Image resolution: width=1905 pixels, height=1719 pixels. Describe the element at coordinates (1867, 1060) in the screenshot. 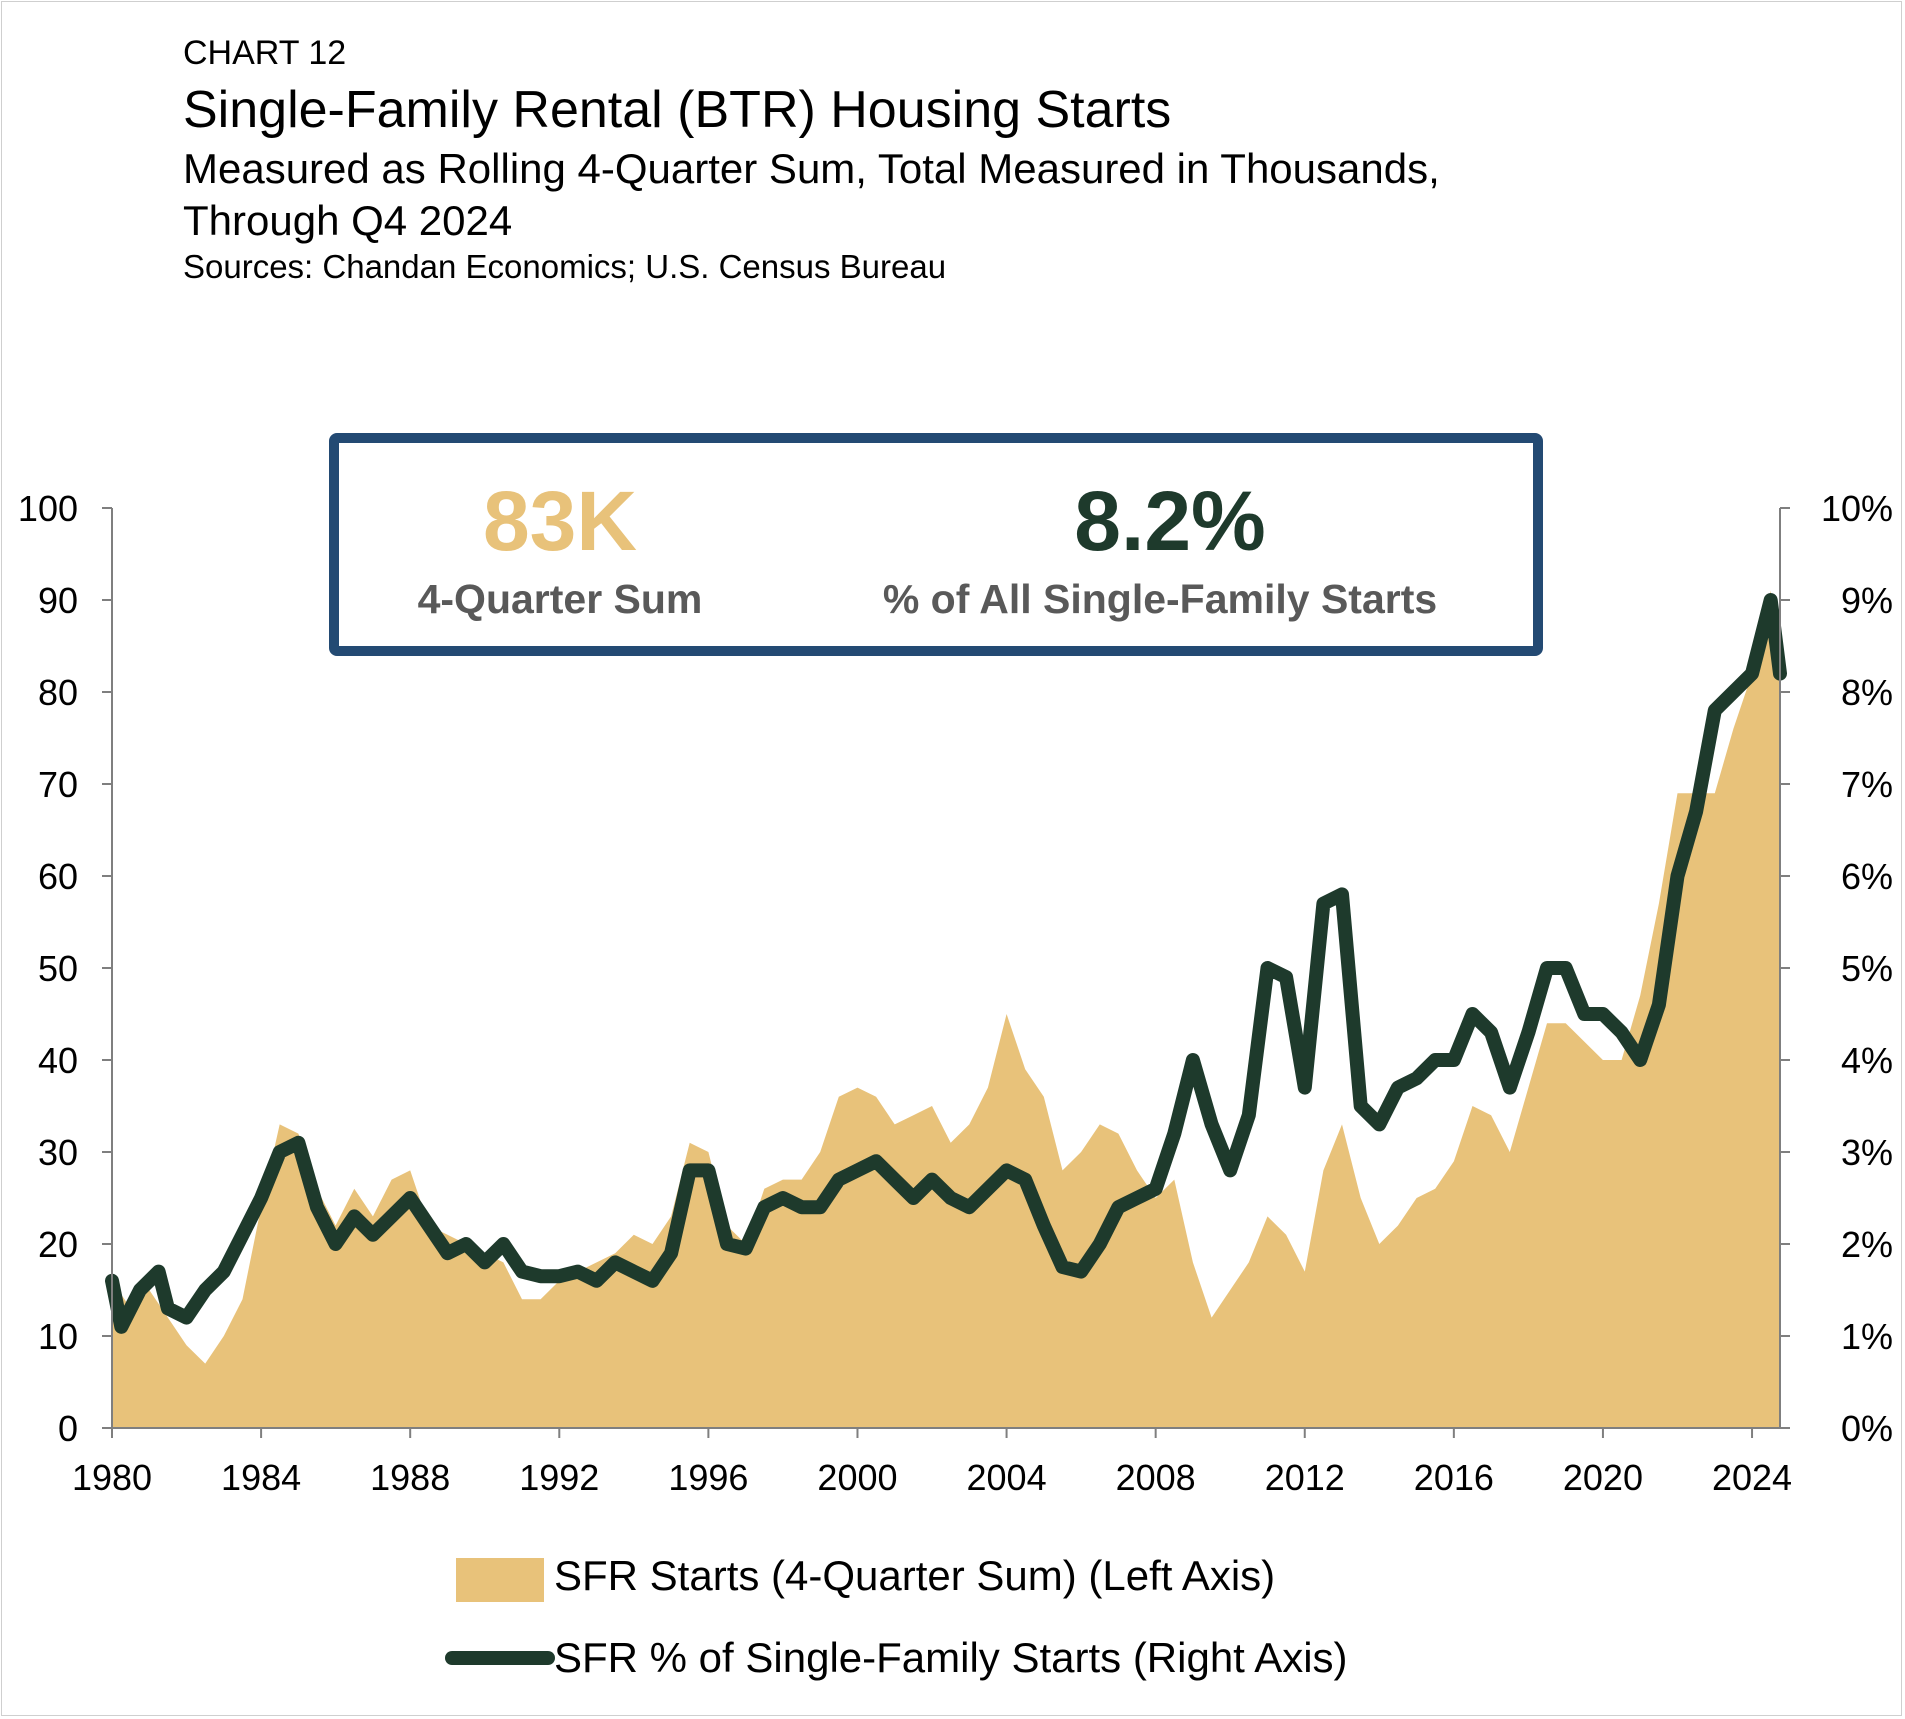

I see `right-tick-label: 4%` at that location.